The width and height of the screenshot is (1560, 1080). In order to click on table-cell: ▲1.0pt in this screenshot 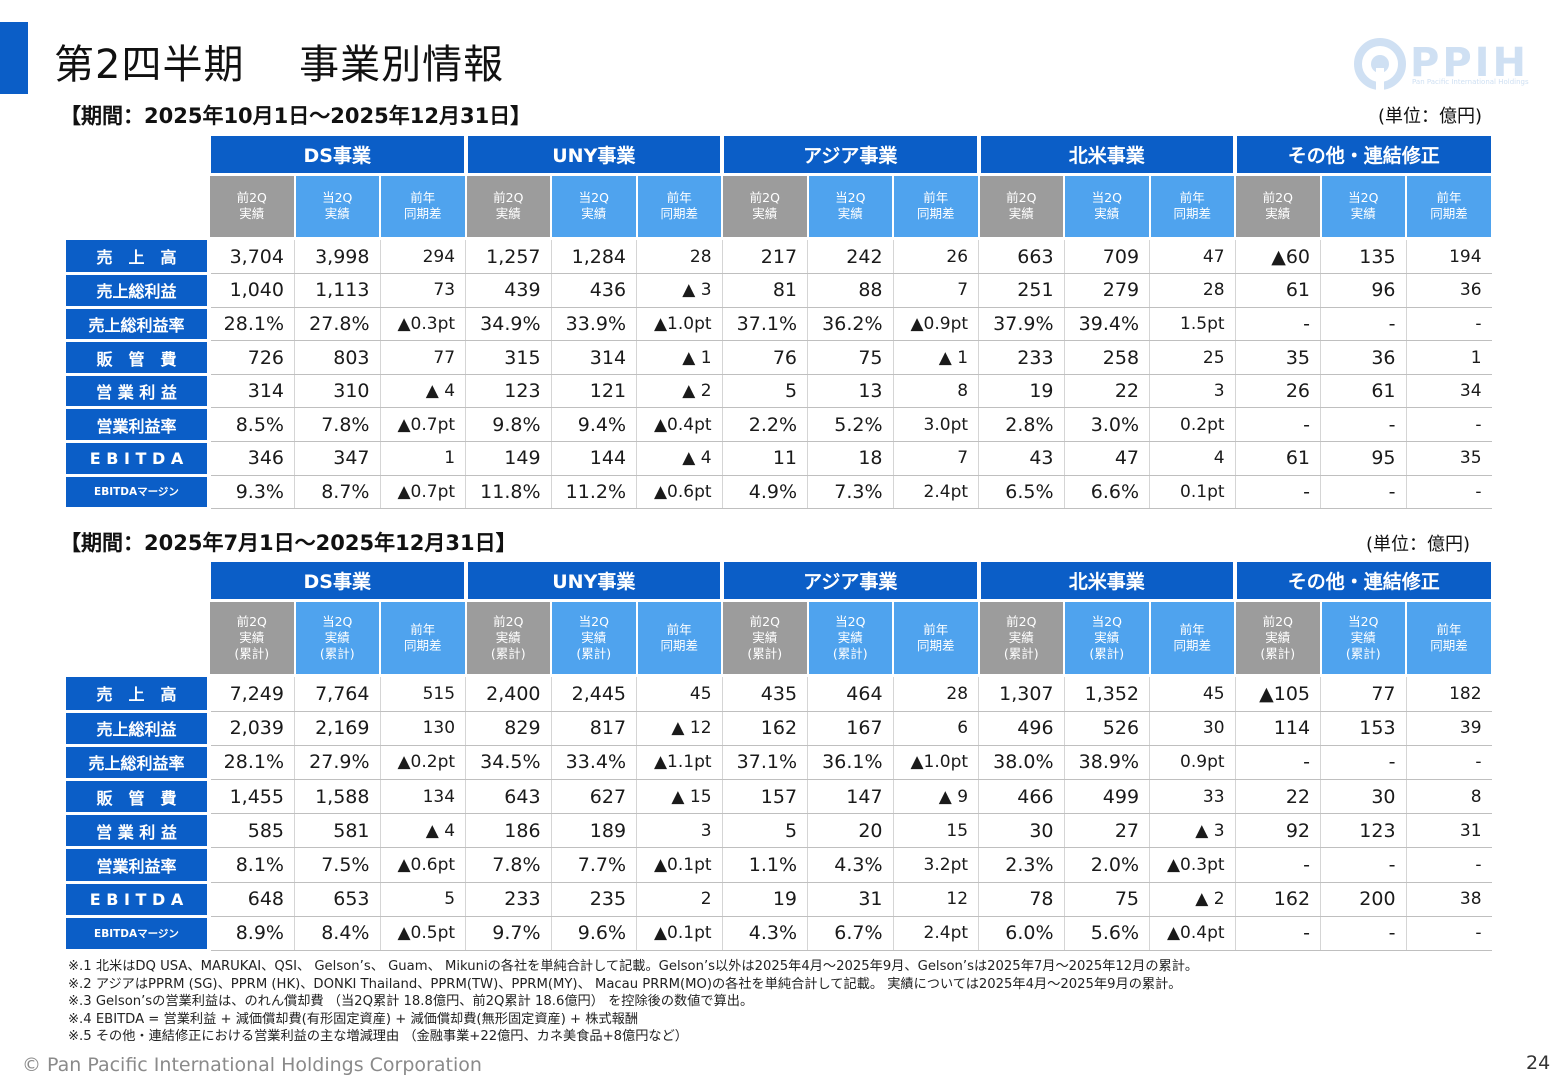, I will do `click(935, 763)`.